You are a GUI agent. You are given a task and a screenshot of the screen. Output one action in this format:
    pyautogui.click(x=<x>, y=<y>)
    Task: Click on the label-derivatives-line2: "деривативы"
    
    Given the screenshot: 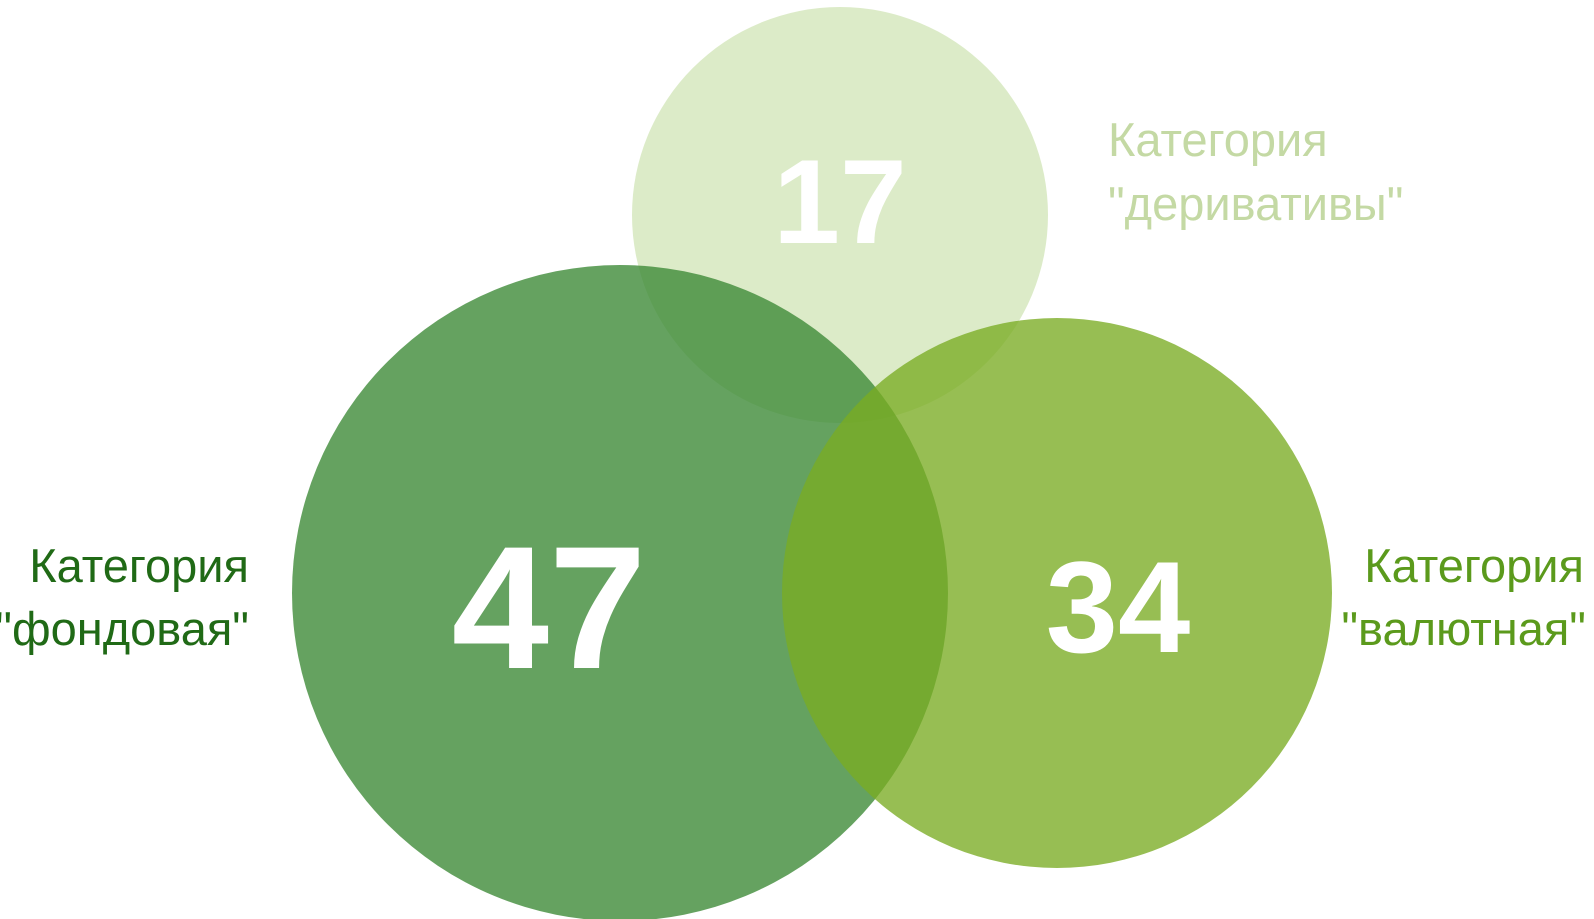 What is the action you would take?
    pyautogui.click(x=1255, y=203)
    